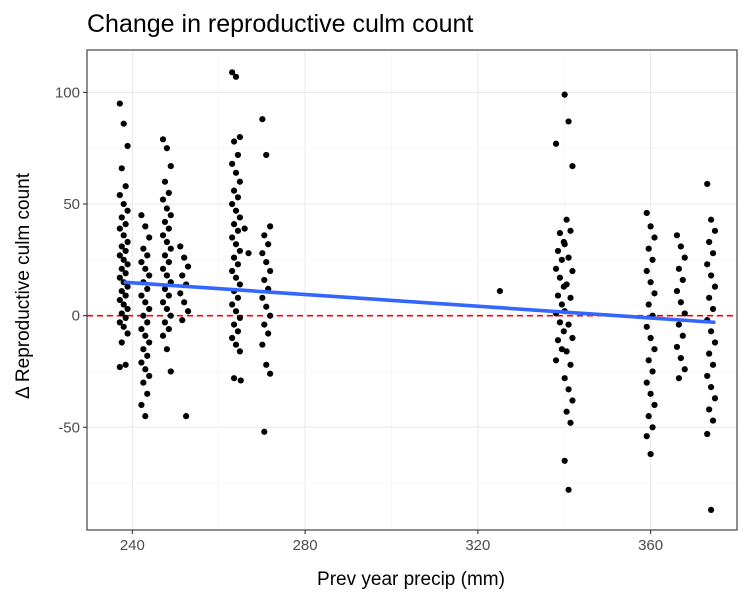 Image resolution: width=750 pixels, height=600 pixels. I want to click on x-axis-title: Prev year precip (mm), so click(411, 579).